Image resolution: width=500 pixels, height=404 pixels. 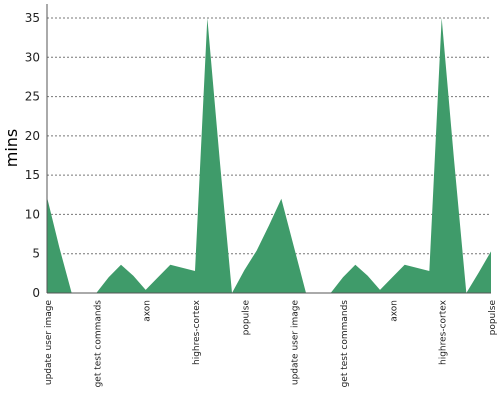 What do you see at coordinates (36, 293) in the screenshot?
I see `y-tick-label: 0` at bounding box center [36, 293].